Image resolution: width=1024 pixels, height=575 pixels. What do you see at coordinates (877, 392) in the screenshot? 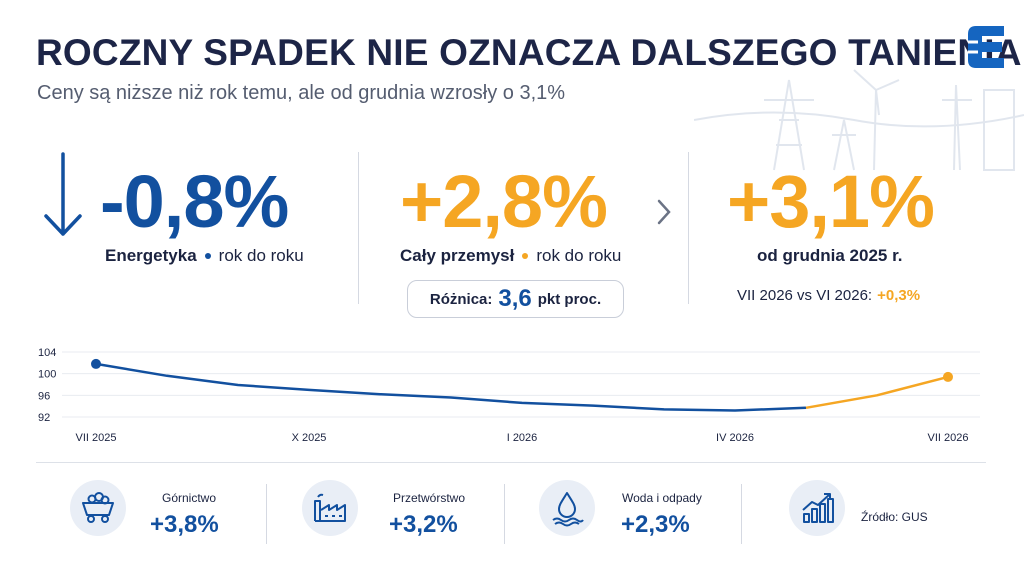
I see `series-line-highlight` at bounding box center [877, 392].